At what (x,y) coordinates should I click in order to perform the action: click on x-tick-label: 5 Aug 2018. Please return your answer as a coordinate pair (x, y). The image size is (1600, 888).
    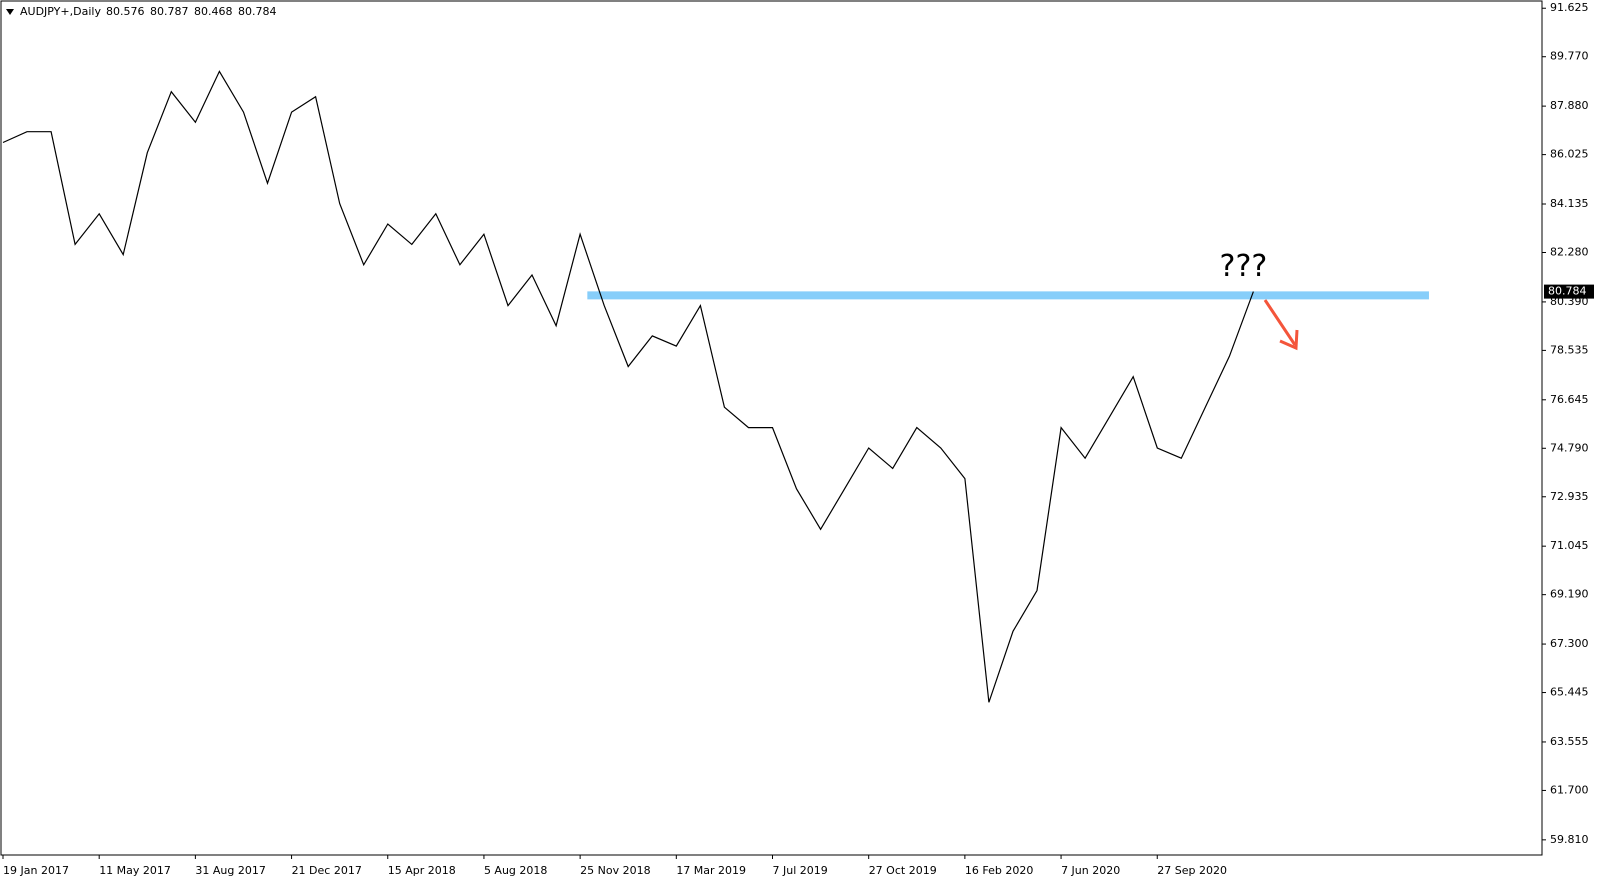
    Looking at the image, I should click on (515, 870).